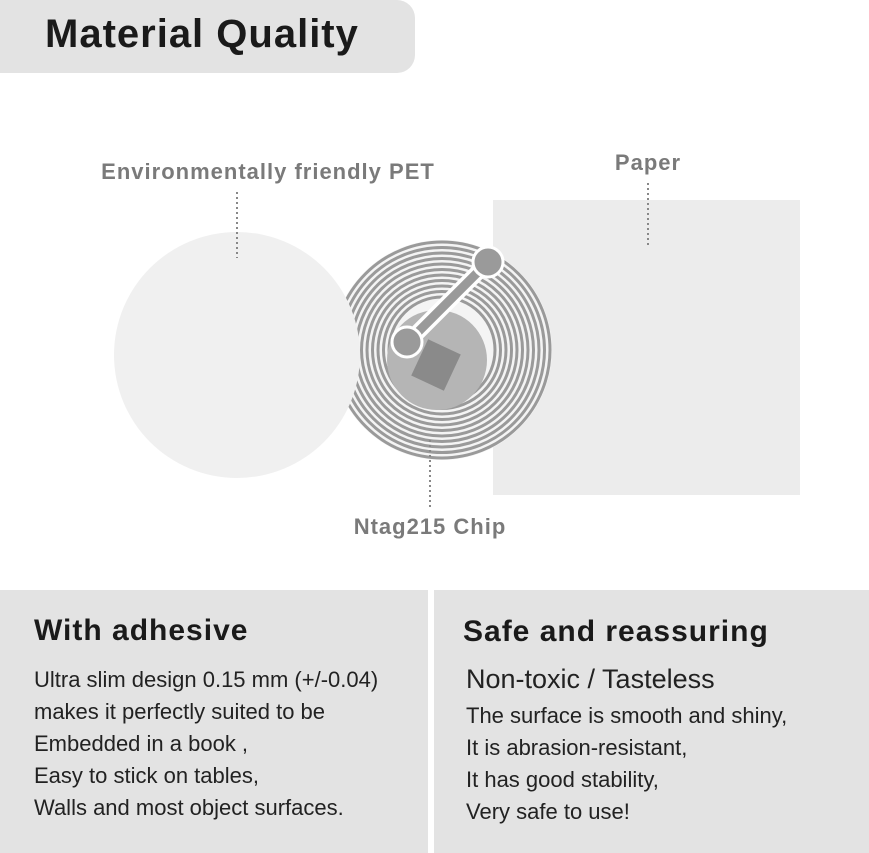 This screenshot has width=869, height=853. Describe the element at coordinates (627, 715) in the screenshot. I see `text-line: The surface is smooth and shiny,` at that location.